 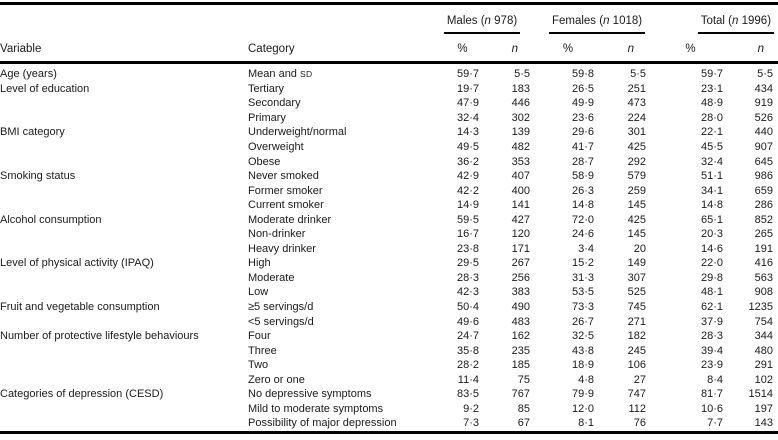 What do you see at coordinates (389, 118) in the screenshot?
I see `table-row: Primary 32·4 302 23·6 224 28·0 526` at bounding box center [389, 118].